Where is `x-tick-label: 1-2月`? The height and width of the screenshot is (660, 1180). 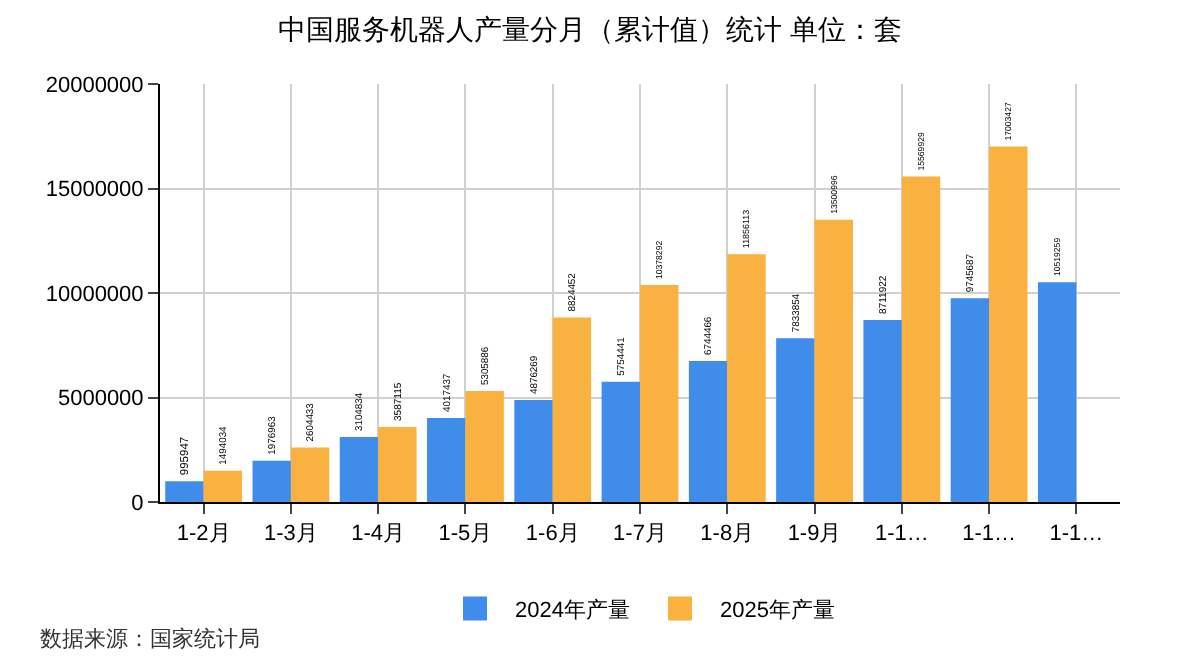
x-tick-label: 1-2月 is located at coordinates (203, 534).